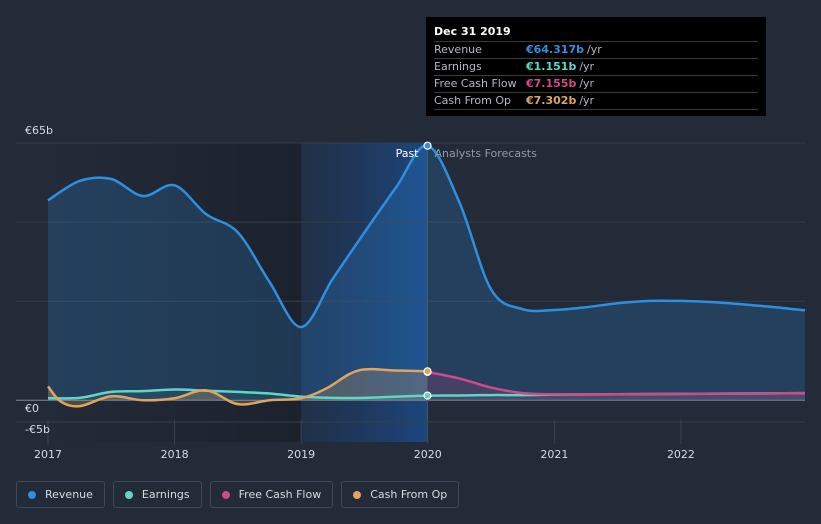 The image size is (821, 524). Describe the element at coordinates (551, 100) in the screenshot. I see `tooltip-row-value: €7.302b` at that location.